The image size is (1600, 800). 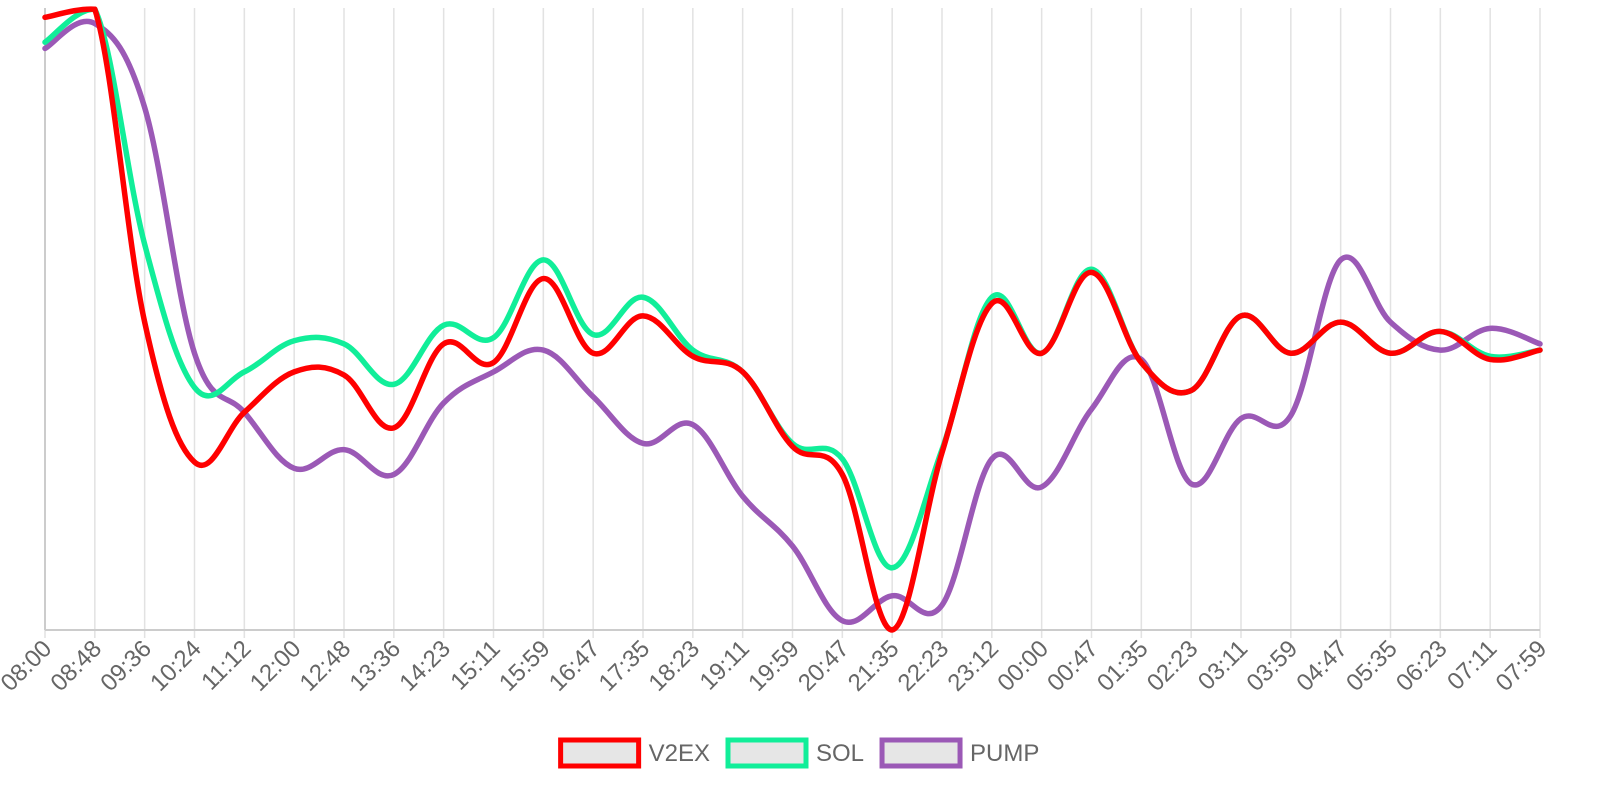 I want to click on x-tick-label: 03:59, so click(x=1273, y=666).